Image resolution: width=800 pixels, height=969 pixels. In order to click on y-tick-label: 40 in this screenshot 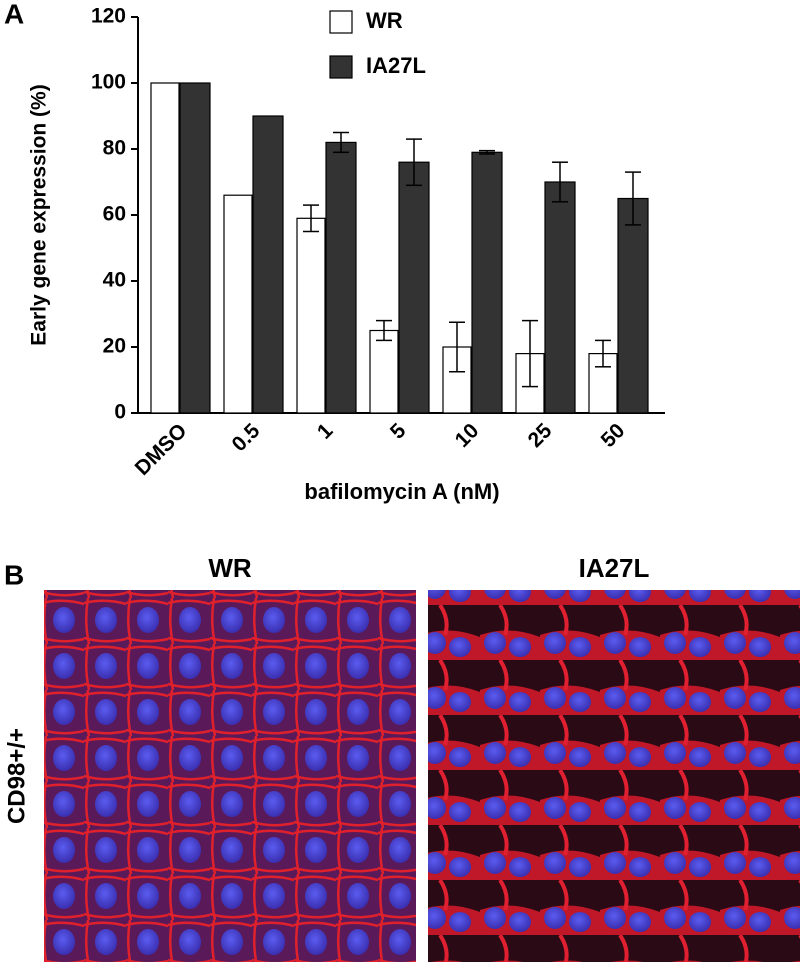, I will do `click(114, 280)`.